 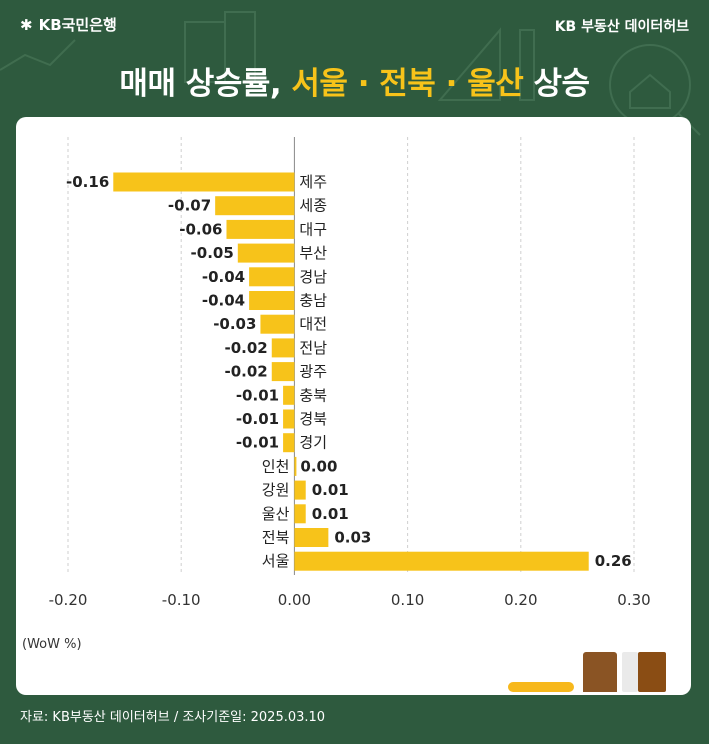 I want to click on category-label: 전북, so click(x=276, y=538).